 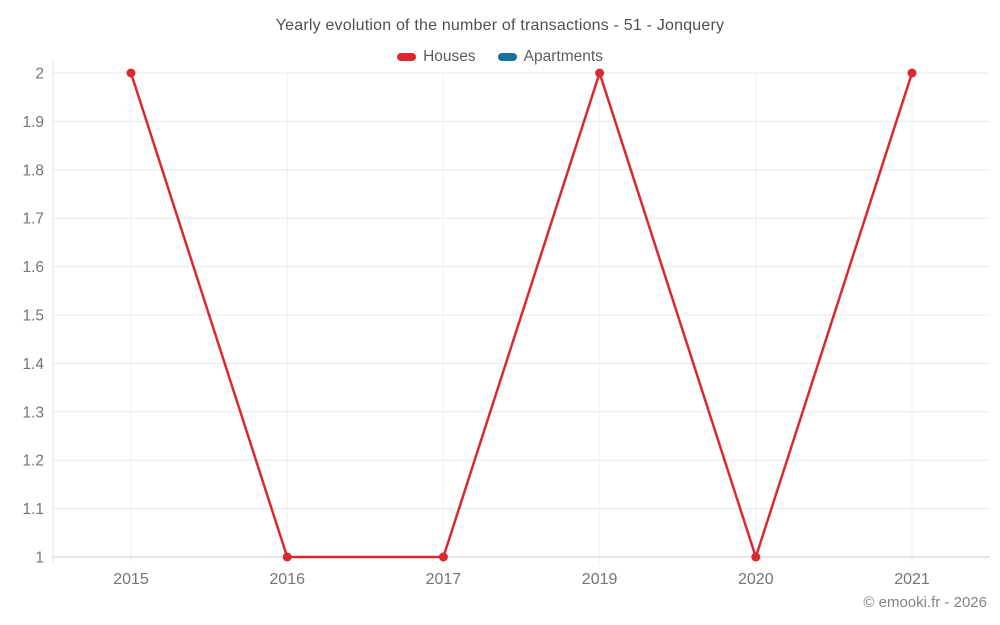 What do you see at coordinates (287, 557) in the screenshot?
I see `houses-marker-2016` at bounding box center [287, 557].